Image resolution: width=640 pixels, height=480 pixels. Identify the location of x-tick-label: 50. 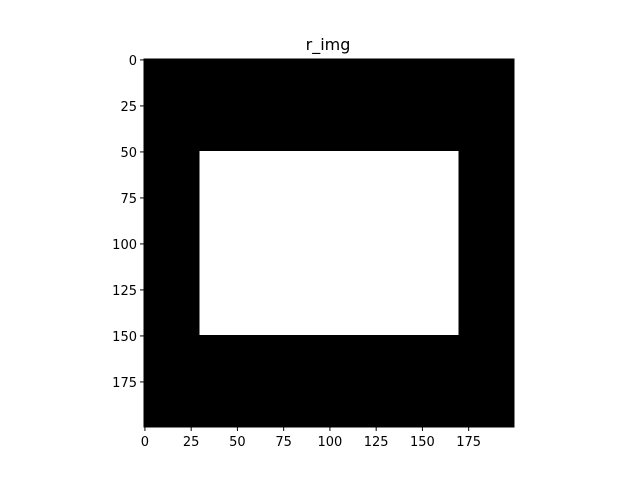
(237, 442).